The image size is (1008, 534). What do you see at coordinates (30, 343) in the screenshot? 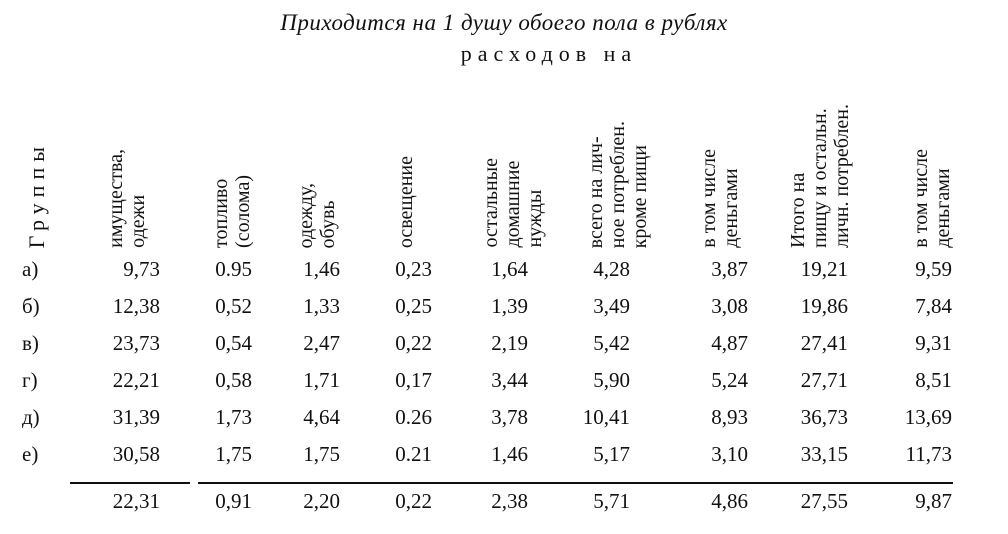
I see `row-label: в)` at bounding box center [30, 343].